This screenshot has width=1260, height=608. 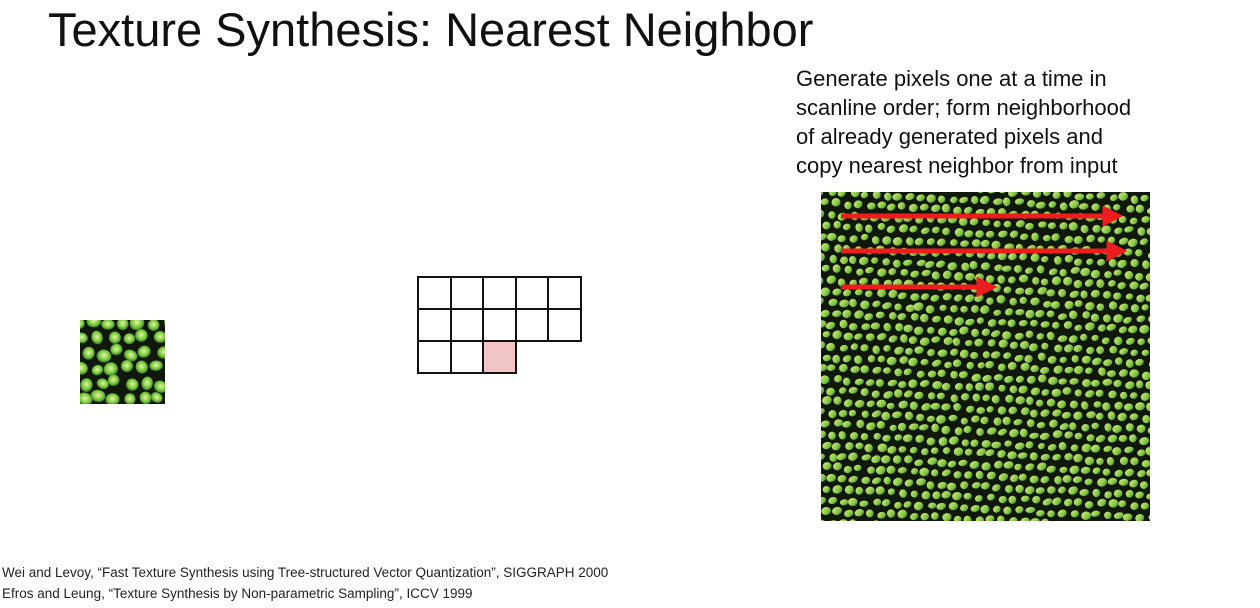 What do you see at coordinates (949, 136) in the screenshot?
I see `description-line-3: of already generated pixels and` at bounding box center [949, 136].